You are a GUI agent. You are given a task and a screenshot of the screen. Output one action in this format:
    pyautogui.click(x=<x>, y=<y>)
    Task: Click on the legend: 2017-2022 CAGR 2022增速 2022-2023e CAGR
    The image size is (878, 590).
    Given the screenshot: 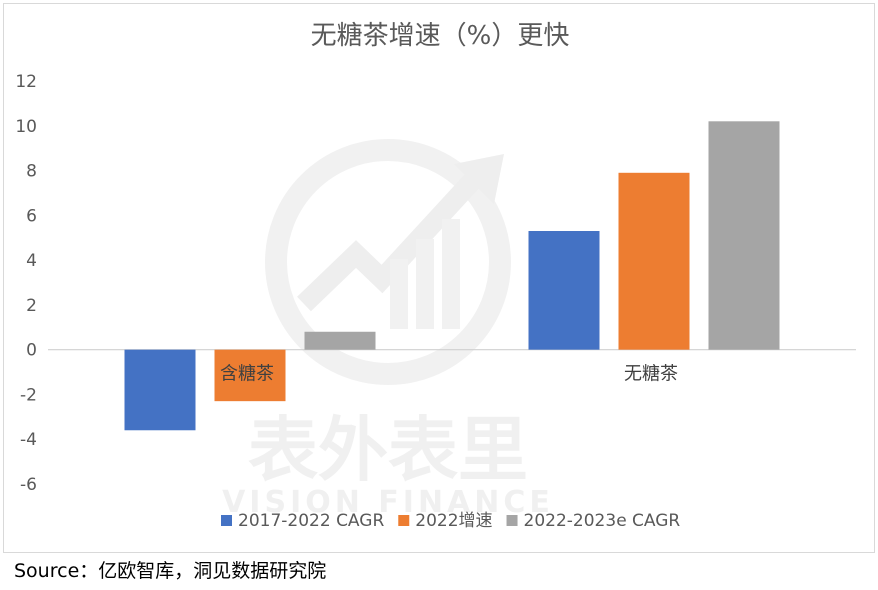 What is the action you would take?
    pyautogui.click(x=450, y=521)
    